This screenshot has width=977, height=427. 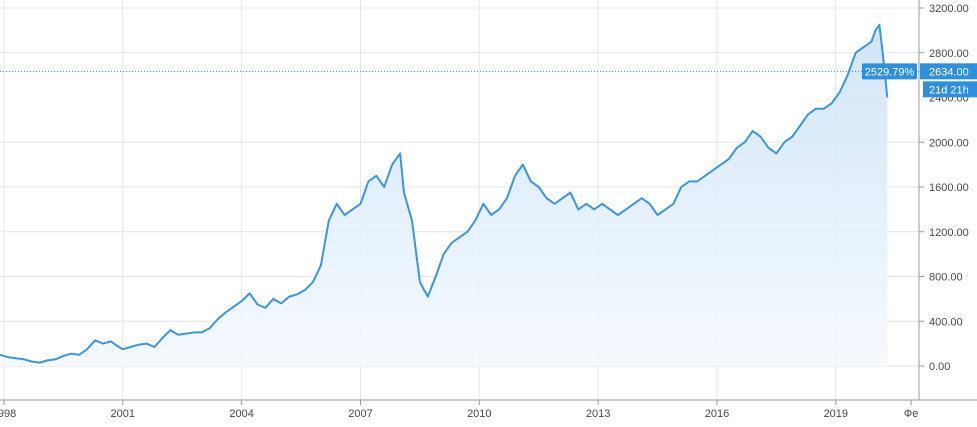 What do you see at coordinates (836, 414) in the screenshot?
I see `x-tick-label: 2019` at bounding box center [836, 414].